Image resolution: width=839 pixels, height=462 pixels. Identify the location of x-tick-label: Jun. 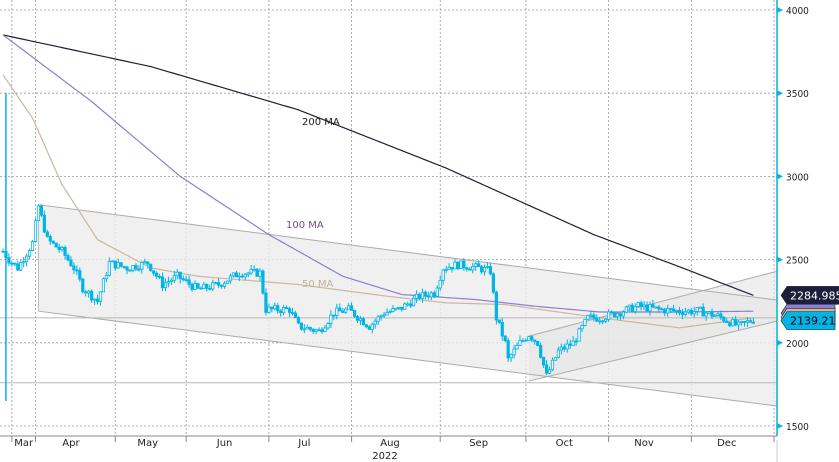
(224, 443).